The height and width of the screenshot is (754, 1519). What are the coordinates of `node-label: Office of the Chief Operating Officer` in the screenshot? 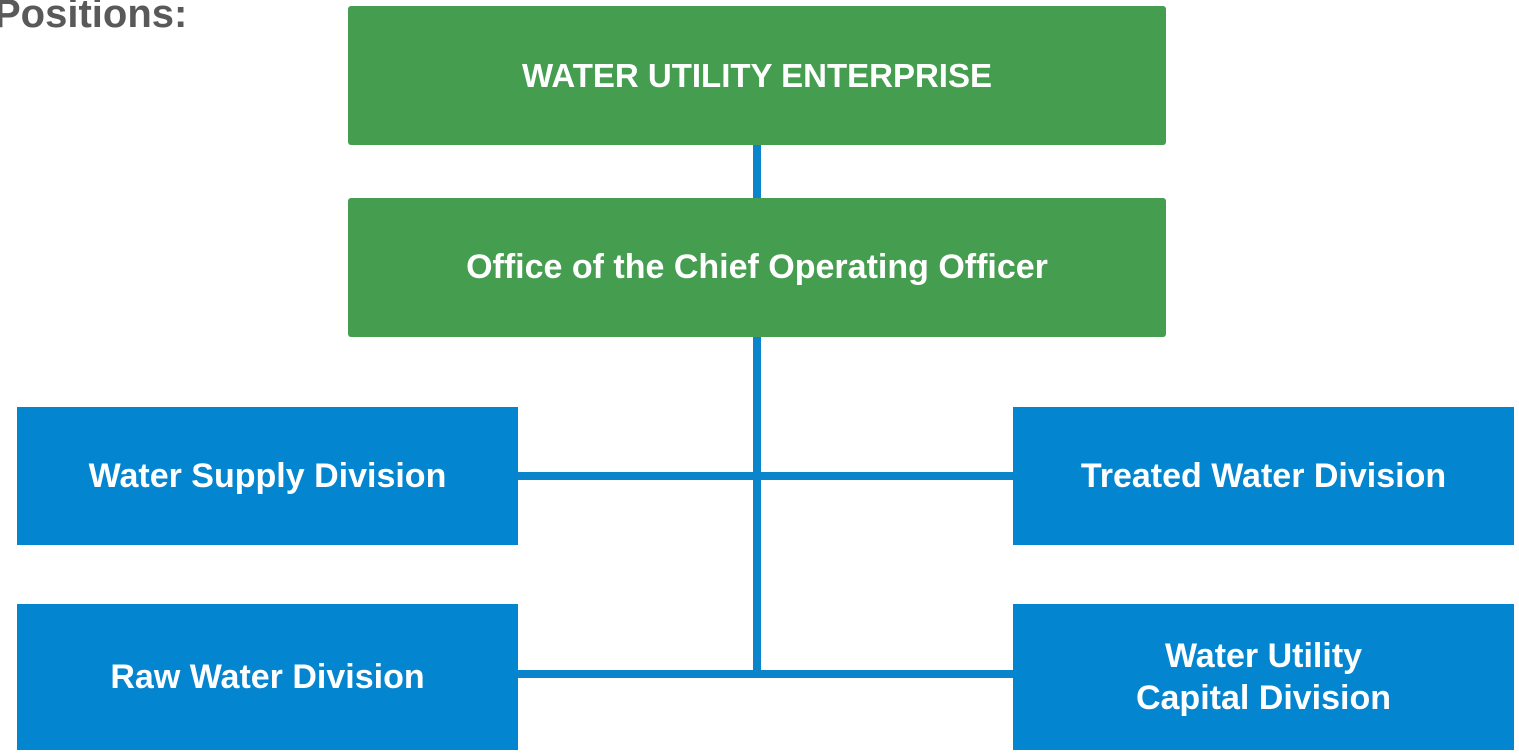 It's located at (757, 267).